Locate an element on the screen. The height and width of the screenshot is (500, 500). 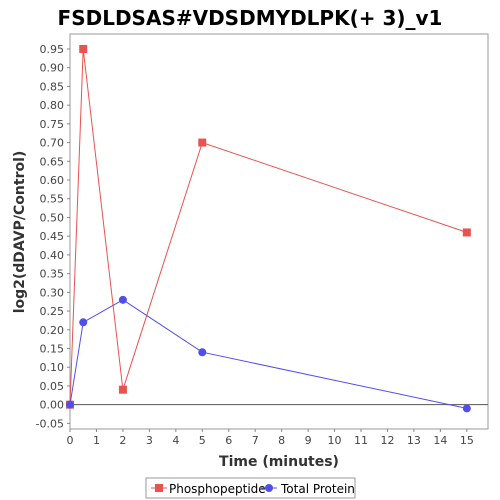
x-tick-label: 7 is located at coordinates (255, 440).